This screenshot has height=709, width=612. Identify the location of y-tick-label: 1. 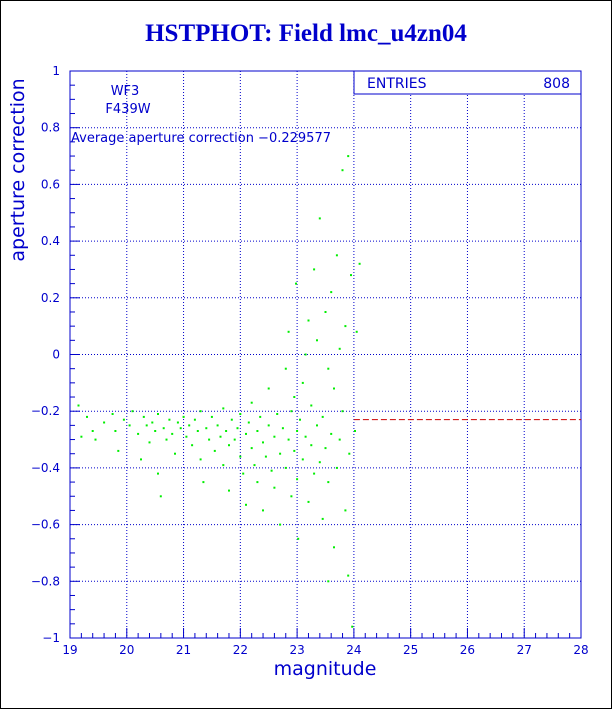
(56, 71).